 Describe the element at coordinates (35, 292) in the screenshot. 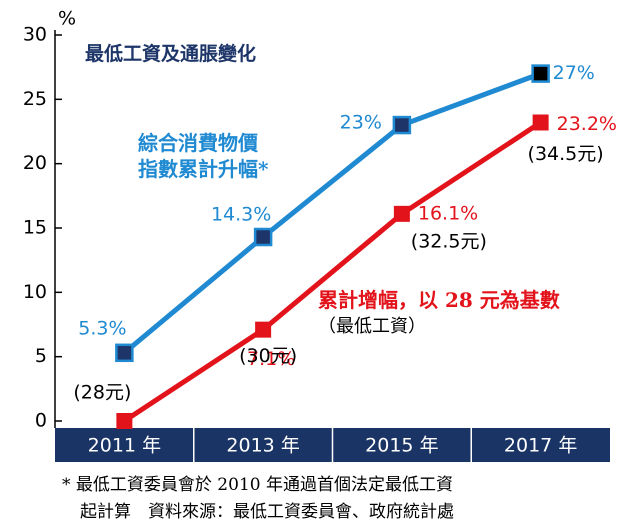

I see `y-tick-label: 10` at that location.